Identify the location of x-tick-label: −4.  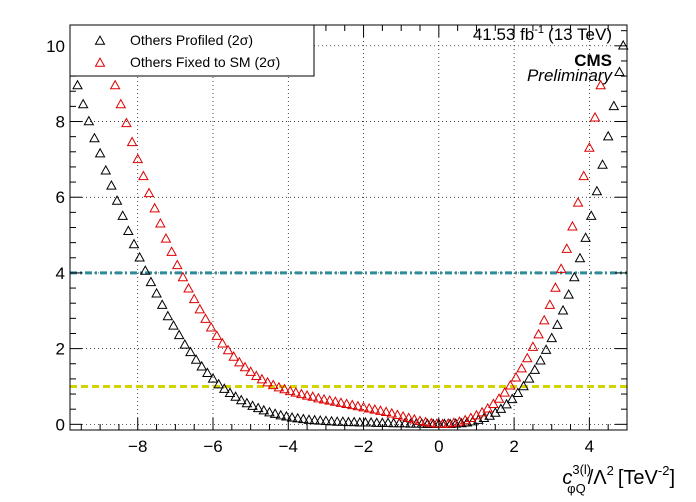
(288, 446).